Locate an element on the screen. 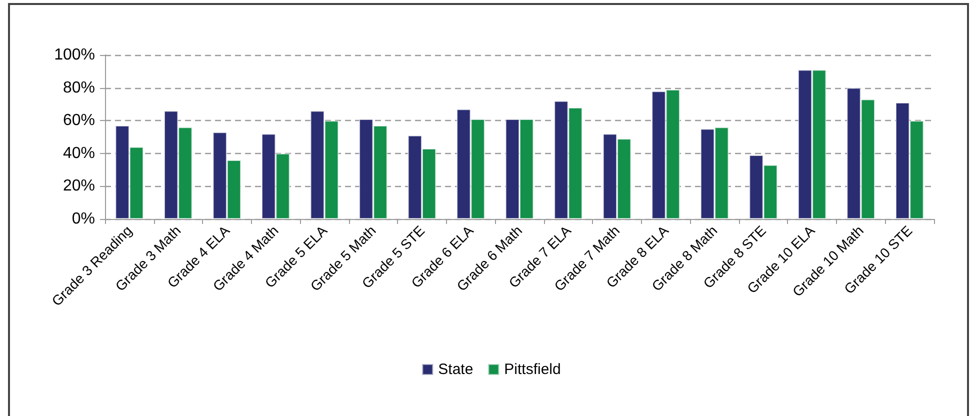  legend-label: Pittsfield is located at coordinates (532, 369).